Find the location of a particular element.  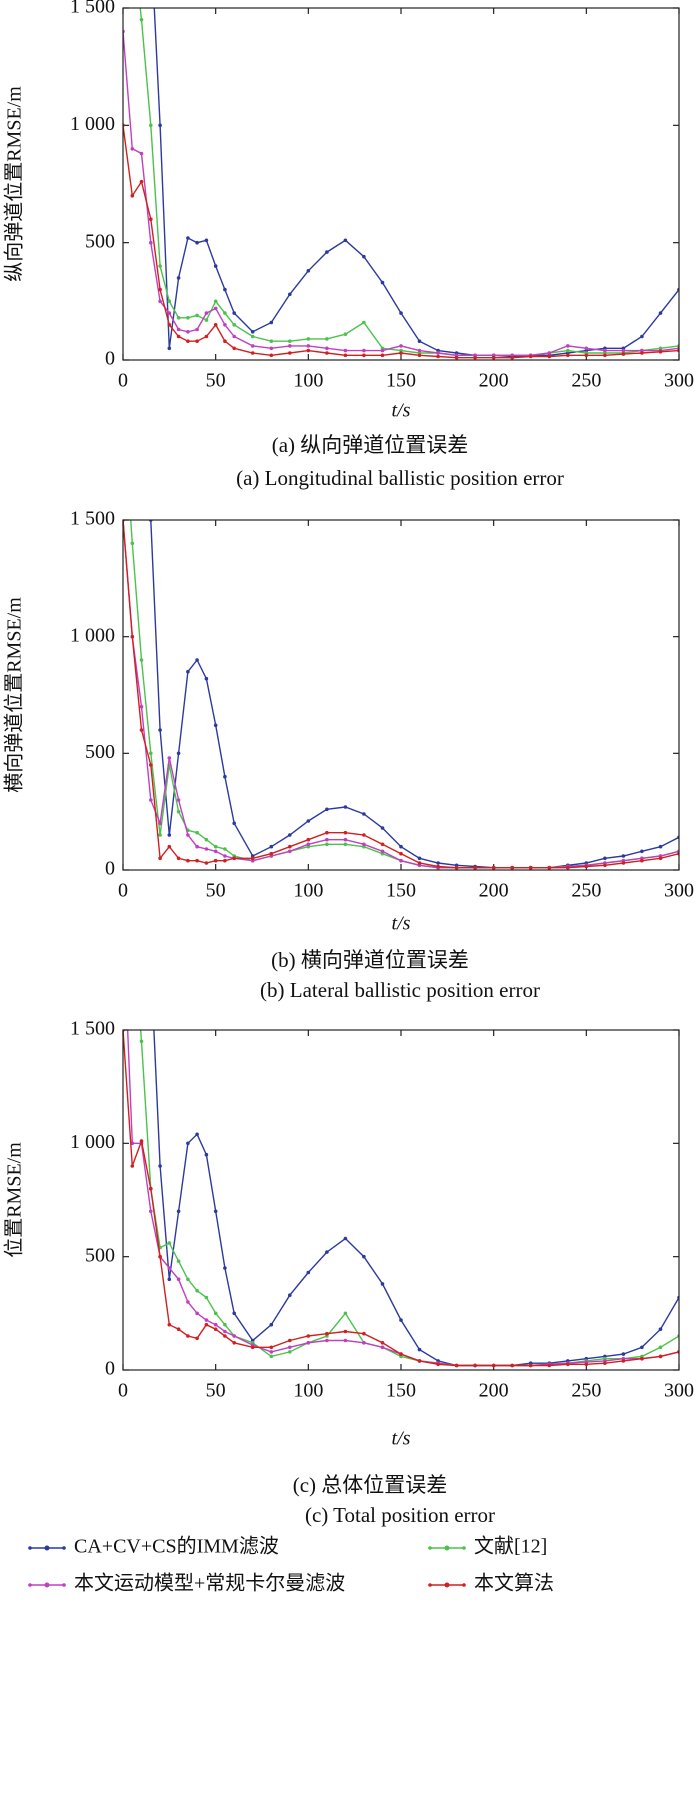

y-axis-label: 横向弹道位置RMSE/m is located at coordinates (14, 695).